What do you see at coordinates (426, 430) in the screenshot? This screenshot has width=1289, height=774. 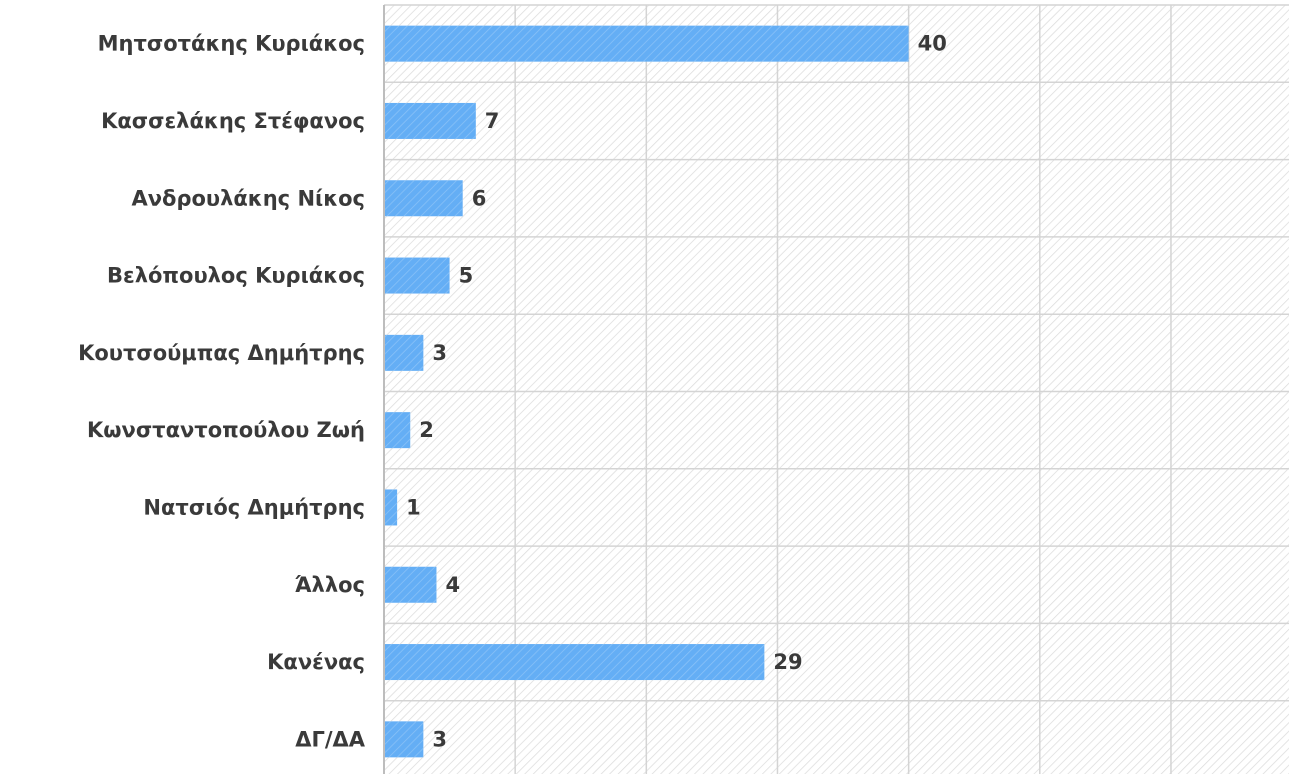 I see `value-label: 2` at bounding box center [426, 430].